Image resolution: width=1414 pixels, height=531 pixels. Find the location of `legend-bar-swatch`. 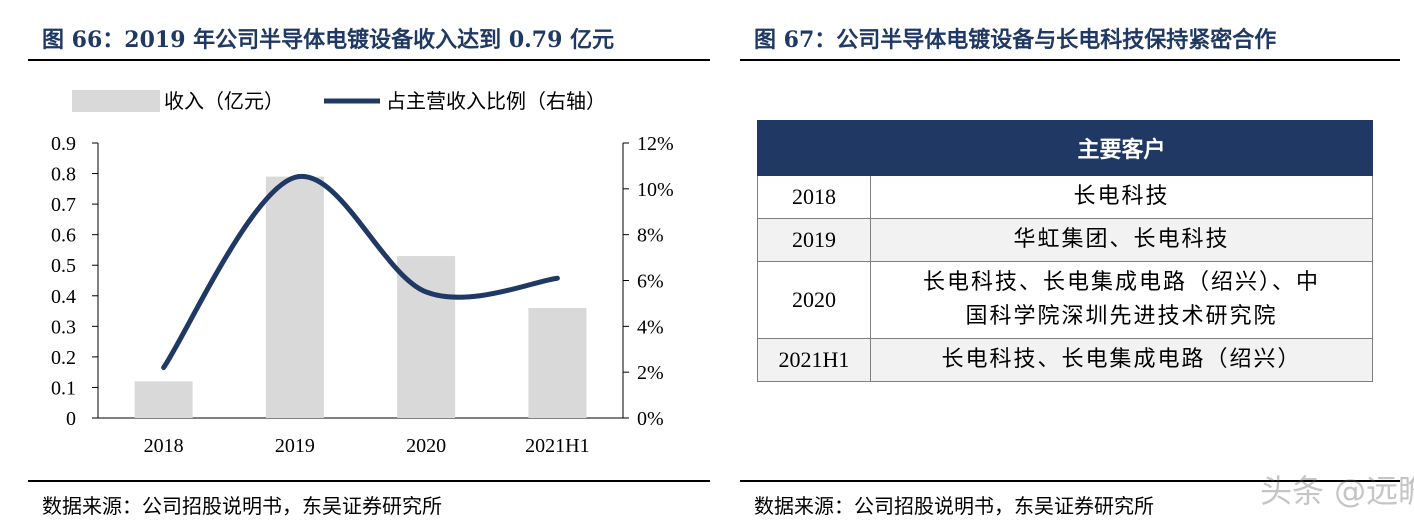

legend-bar-swatch is located at coordinates (116, 101).